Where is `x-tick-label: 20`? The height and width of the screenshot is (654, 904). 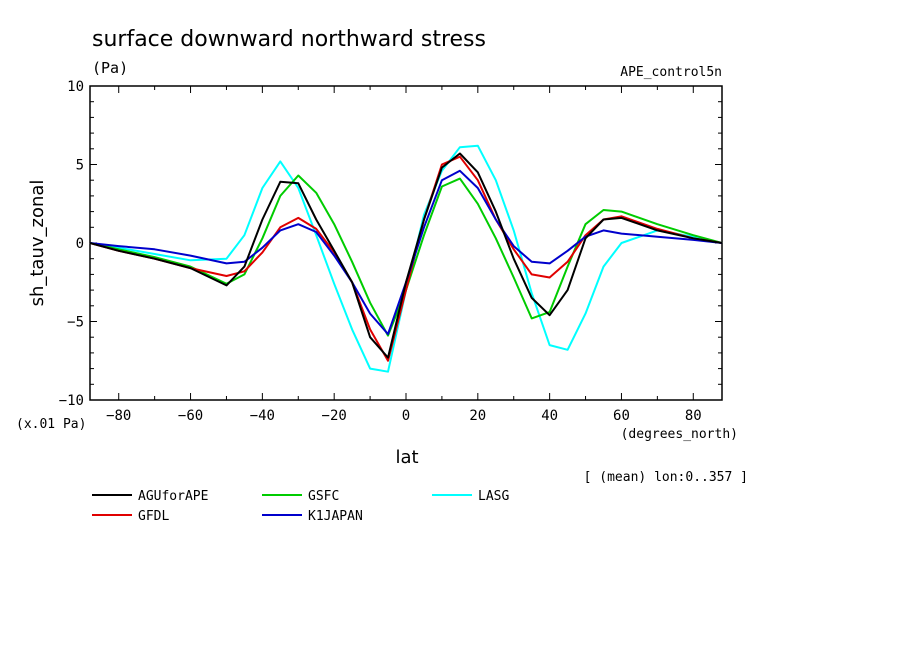 x-tick-label: 20 is located at coordinates (477, 416).